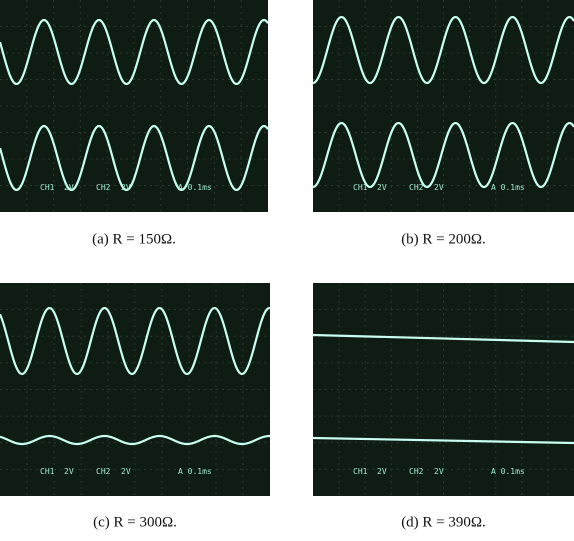  What do you see at coordinates (443, 239) in the screenshot?
I see `panel-caption: (b) R = 200Ω.` at bounding box center [443, 239].